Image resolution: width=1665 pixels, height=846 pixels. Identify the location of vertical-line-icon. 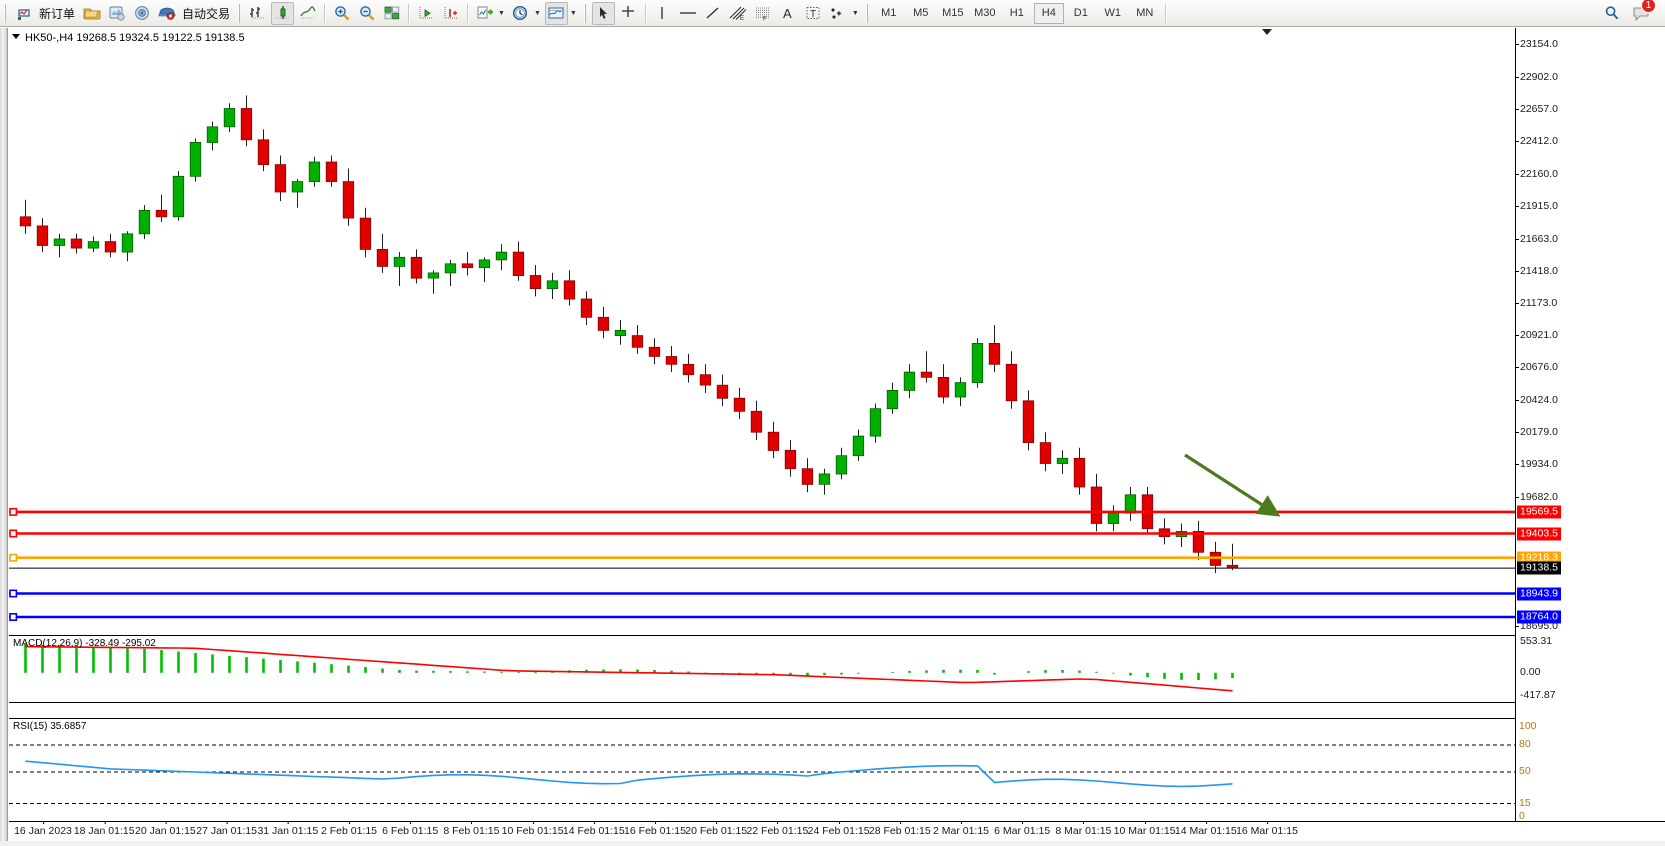
(662, 13).